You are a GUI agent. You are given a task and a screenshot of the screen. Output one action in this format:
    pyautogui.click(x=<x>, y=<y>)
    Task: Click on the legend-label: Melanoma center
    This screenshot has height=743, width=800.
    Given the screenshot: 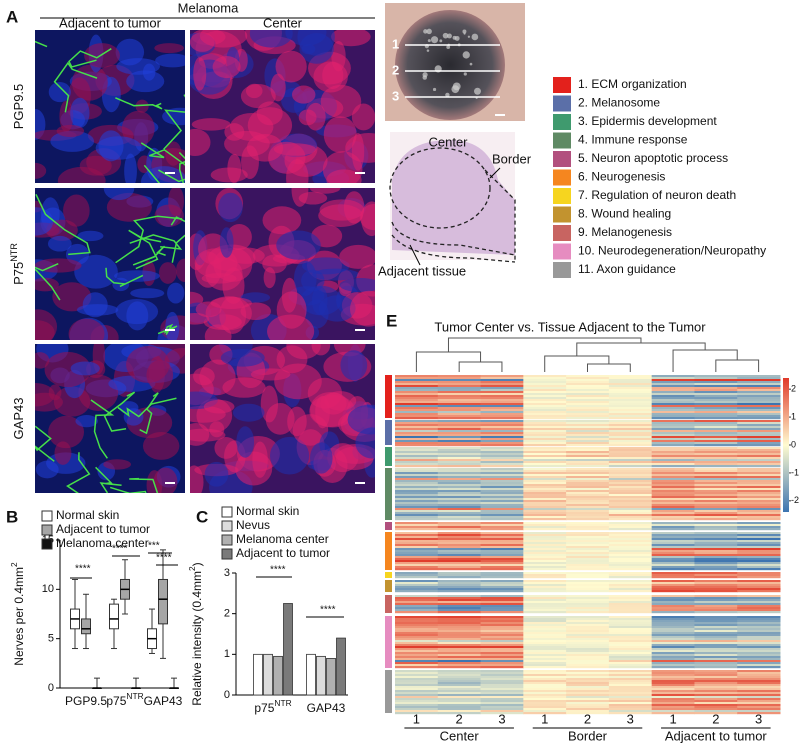 What is the action you would take?
    pyautogui.click(x=282, y=539)
    